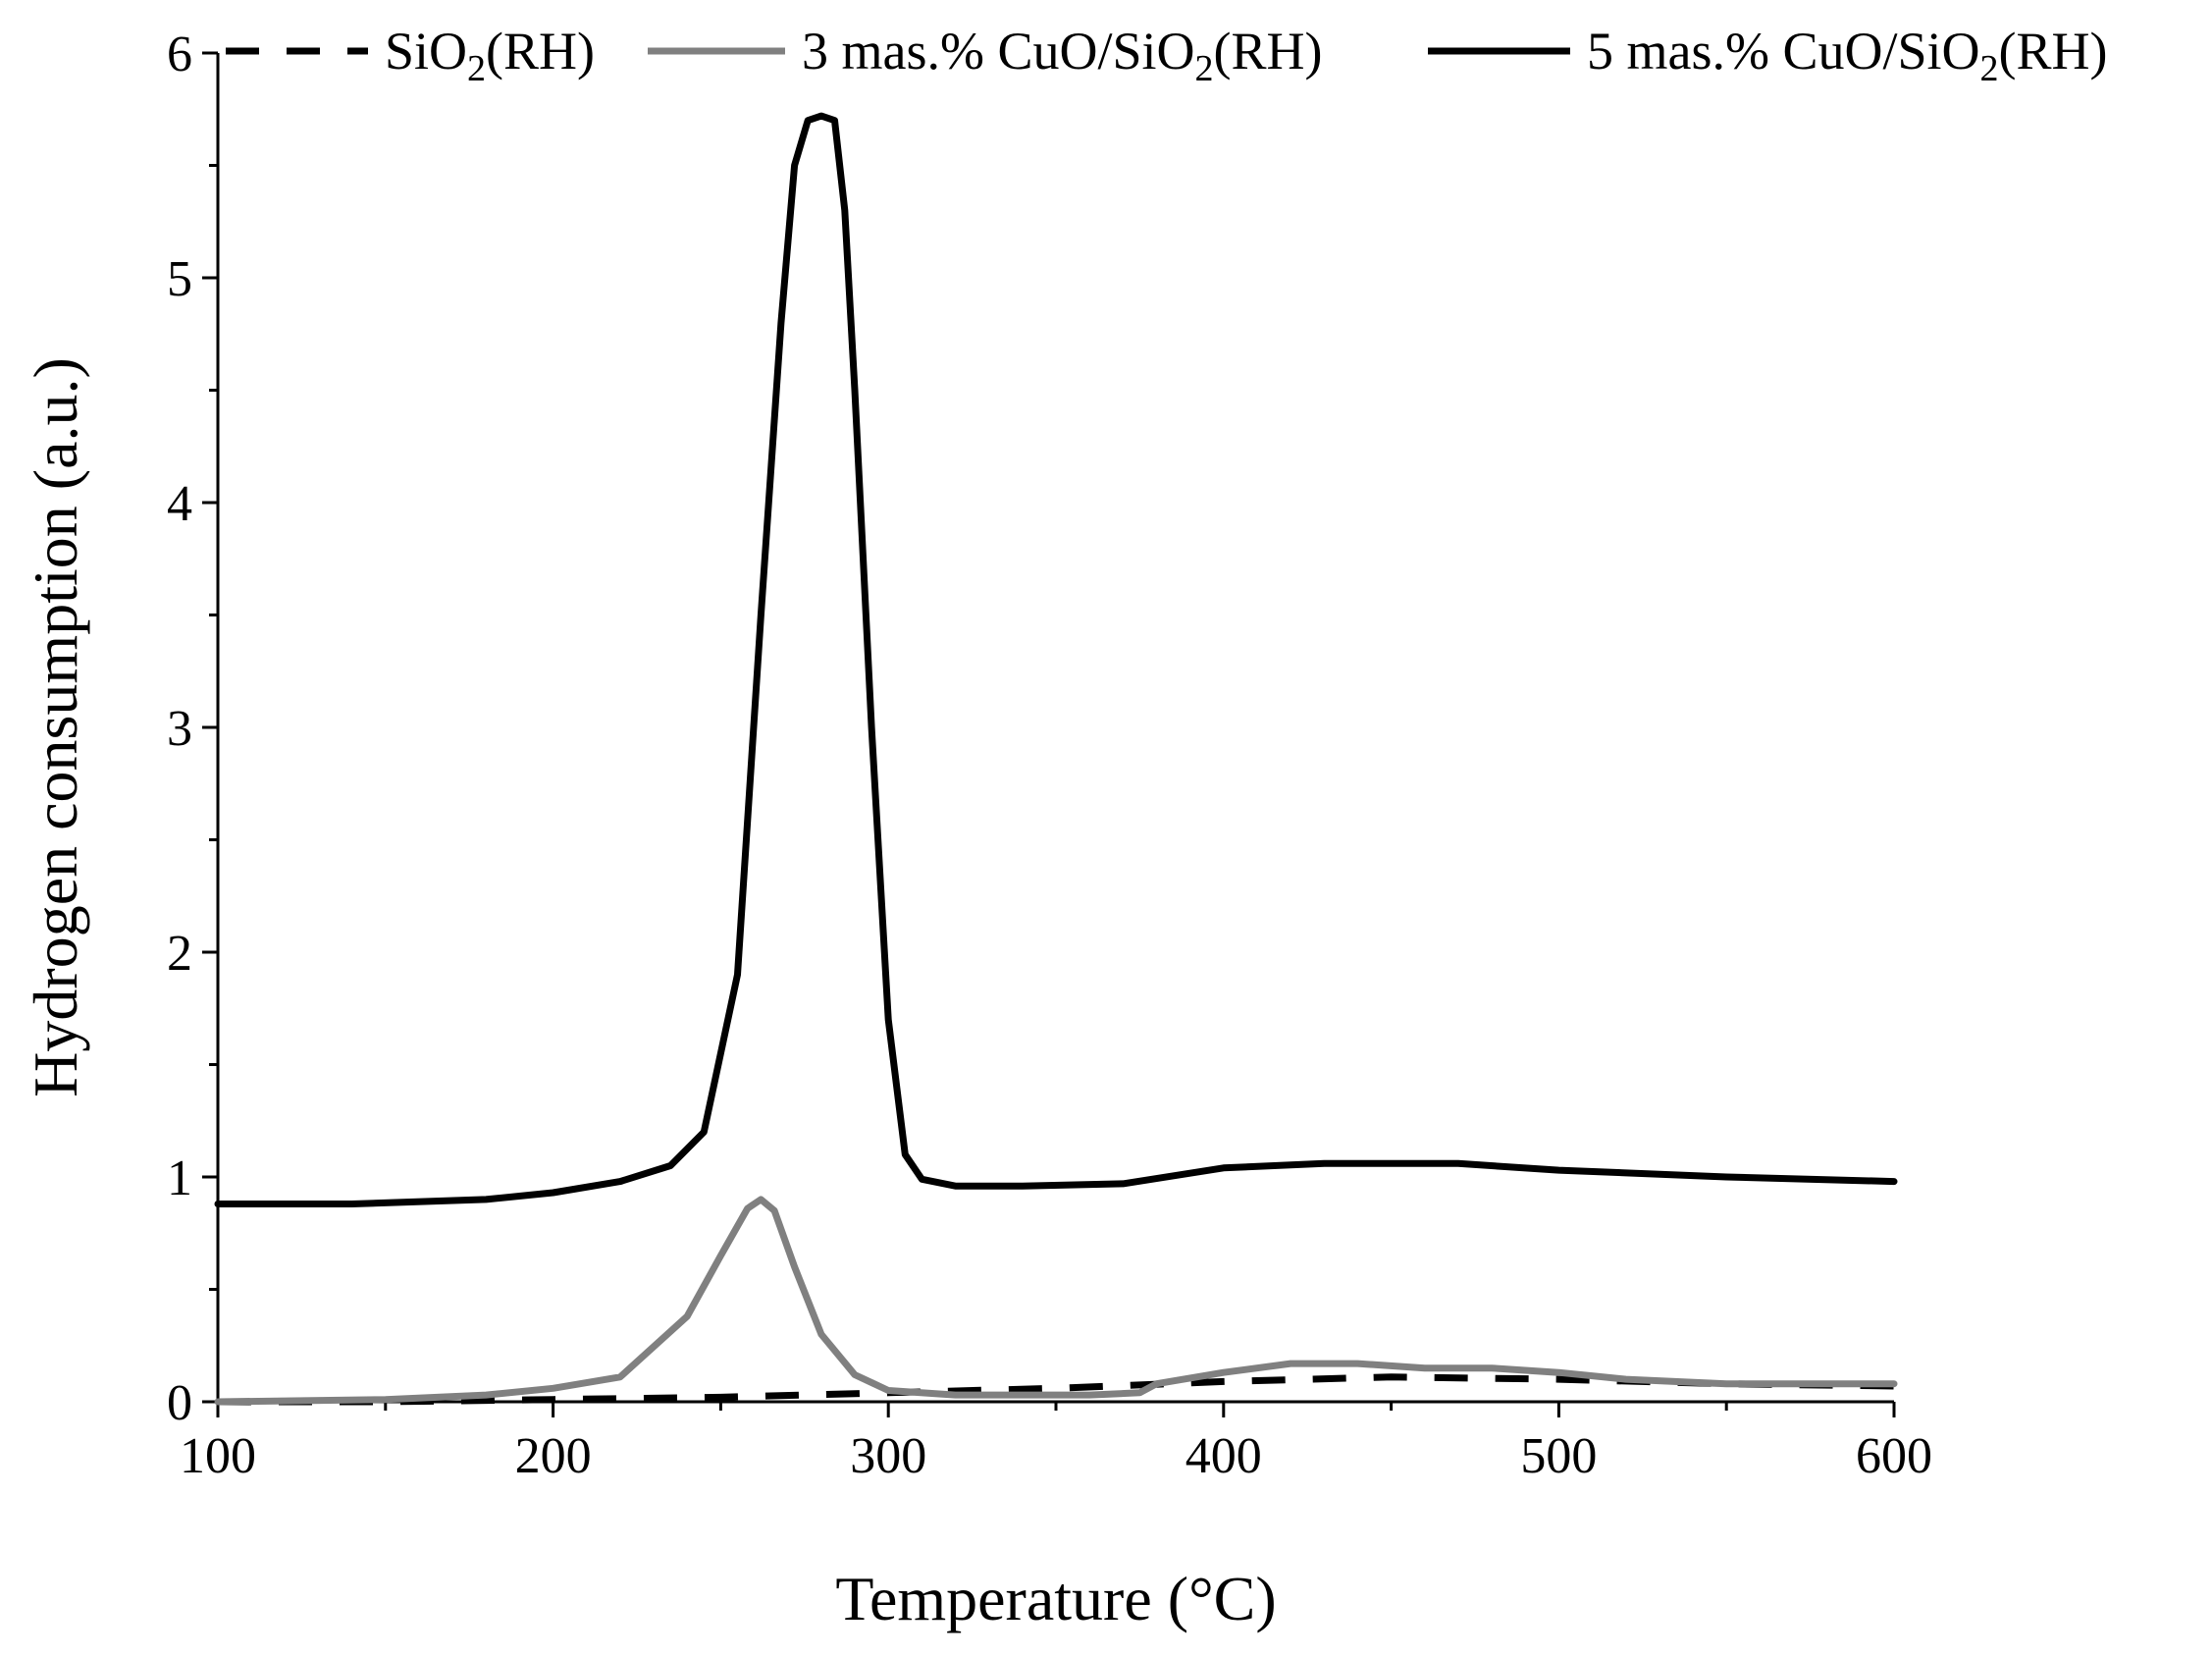  What do you see at coordinates (1062, 55) in the screenshot?
I see `legend-label-2: 3 mas.% CuO/SiO2(RH)` at bounding box center [1062, 55].